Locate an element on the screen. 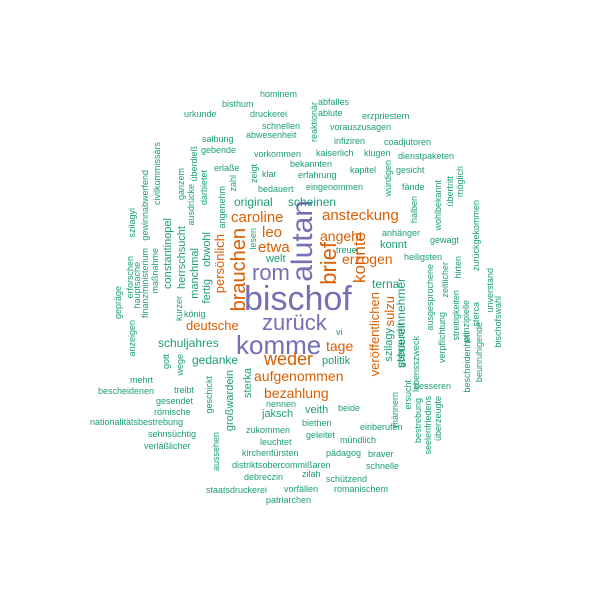 The height and width of the screenshot is (600, 600). word-vorkommen: vorkommen is located at coordinates (278, 154).